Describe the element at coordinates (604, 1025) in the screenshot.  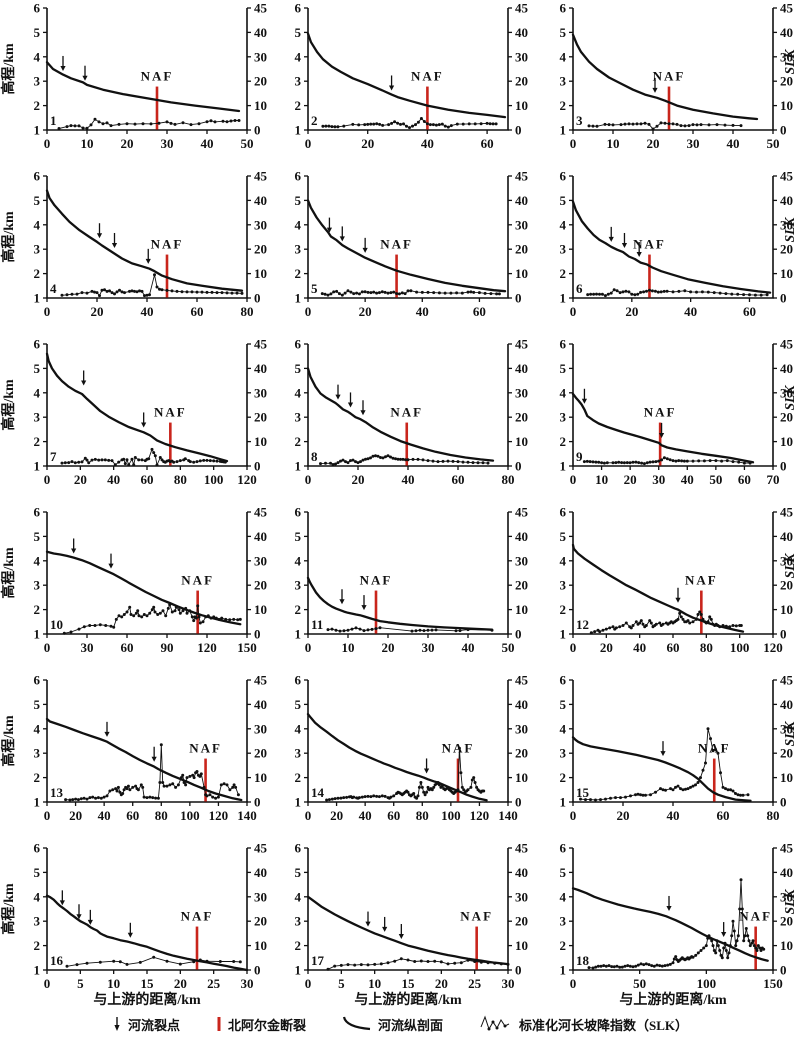
I see `legend-label-slk: 标准化河长坡降指数（SLK）` at that location.